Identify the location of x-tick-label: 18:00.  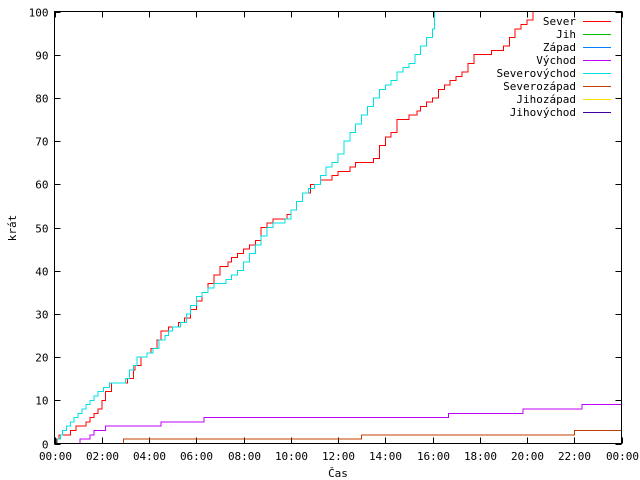
(480, 456).